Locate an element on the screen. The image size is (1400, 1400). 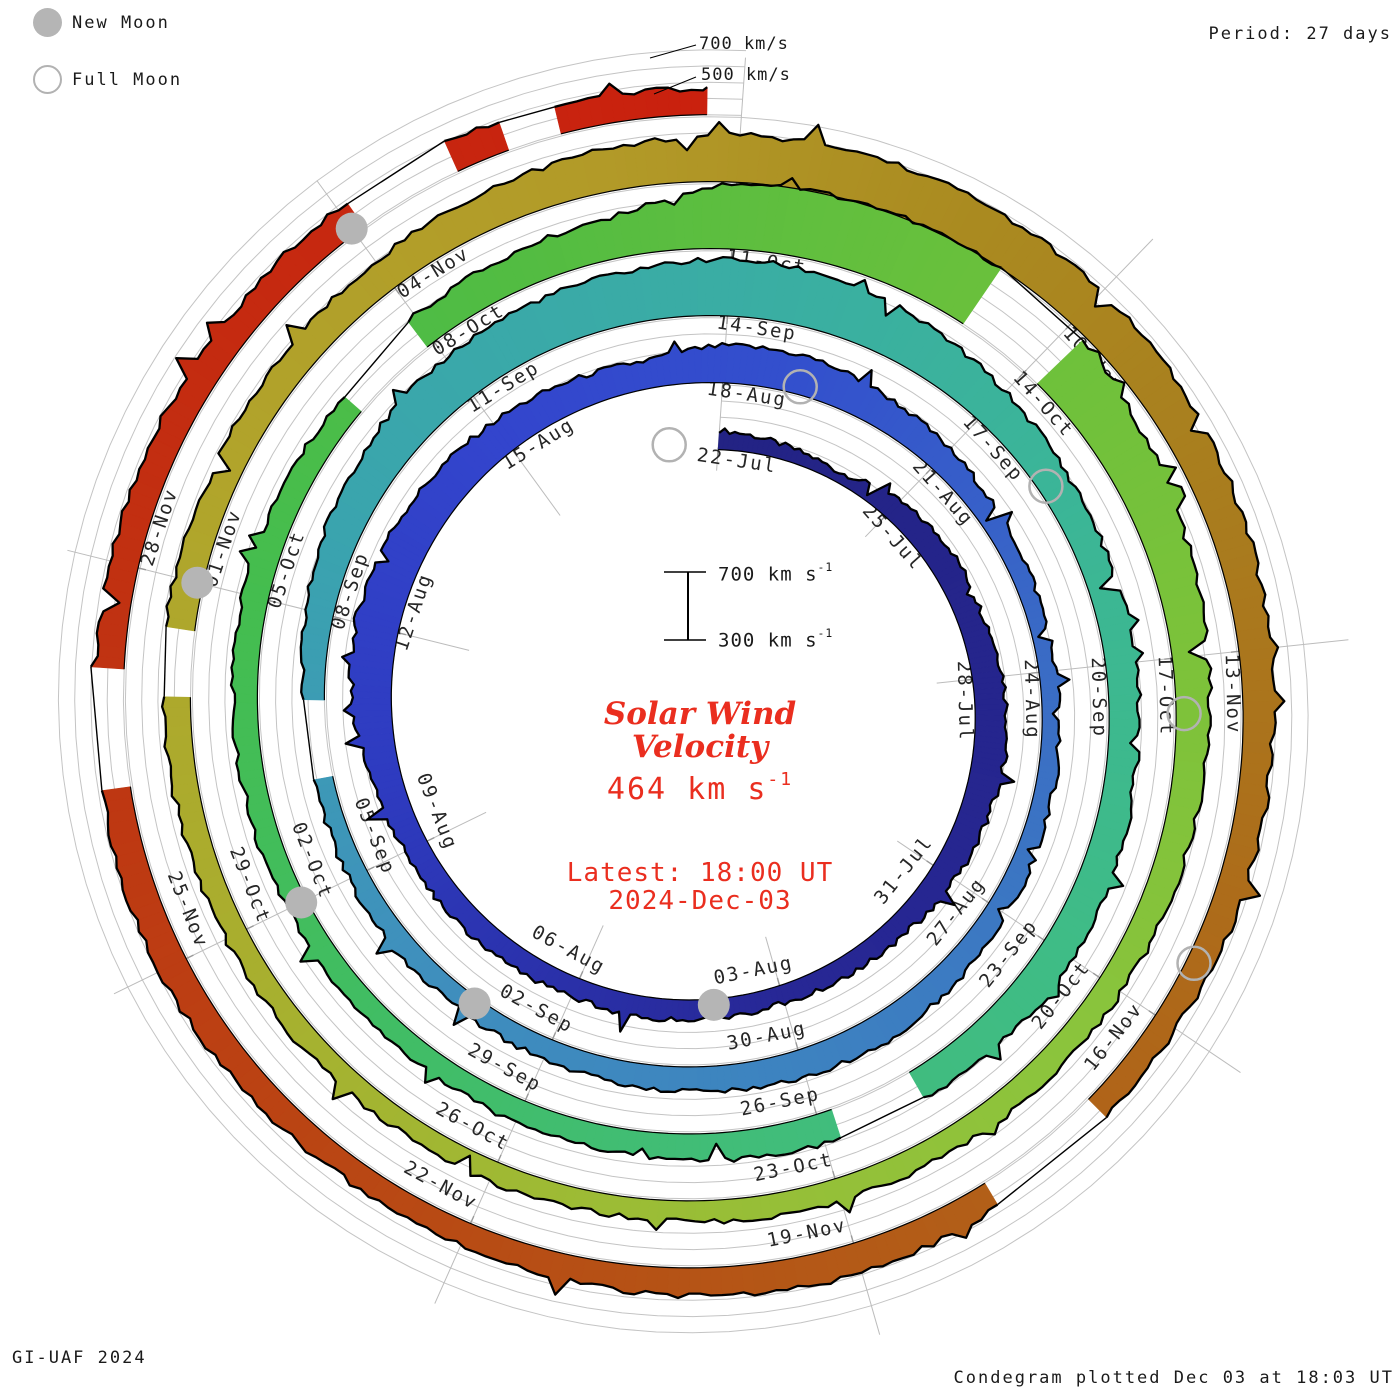
full-moon-label: Full Moon is located at coordinates (127, 80).